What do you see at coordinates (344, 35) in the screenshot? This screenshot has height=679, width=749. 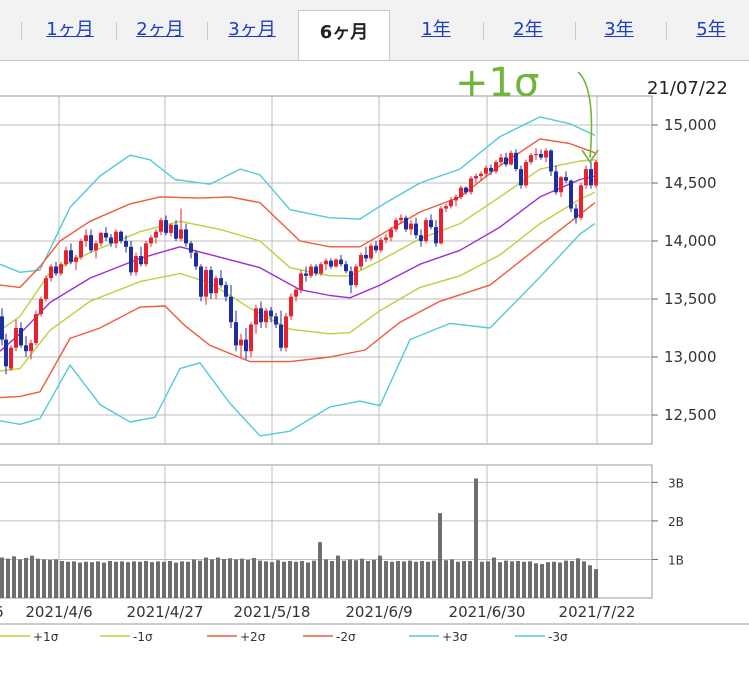 I see `tab-6month: 6ヶ月` at bounding box center [344, 35].